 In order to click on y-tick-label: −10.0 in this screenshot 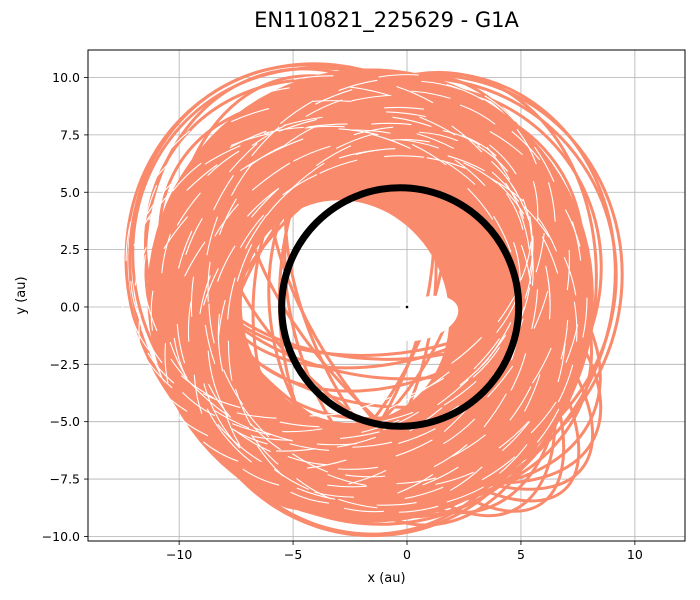, I will do `click(61, 536)`.